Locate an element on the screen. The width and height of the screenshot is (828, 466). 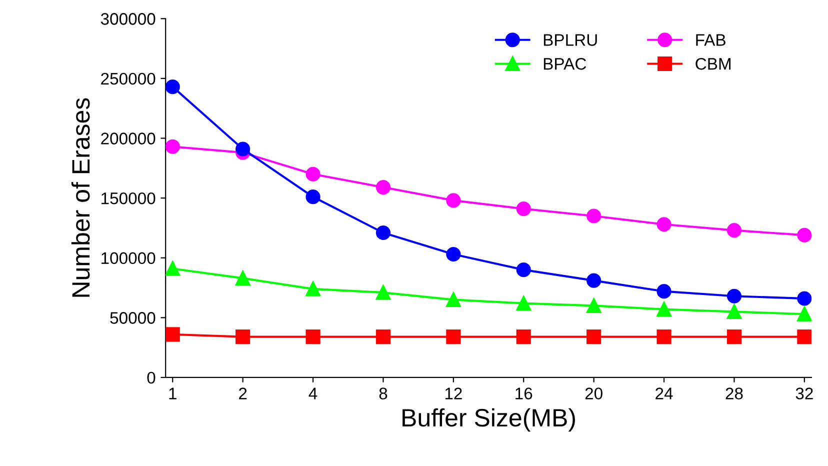
x-tick-label: 12 is located at coordinates (453, 394).